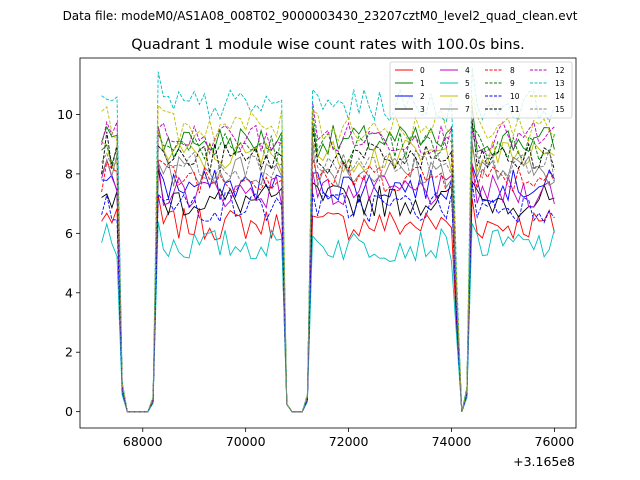  Describe the element at coordinates (422, 70) in the screenshot. I see `legend-label-0: 0` at that location.